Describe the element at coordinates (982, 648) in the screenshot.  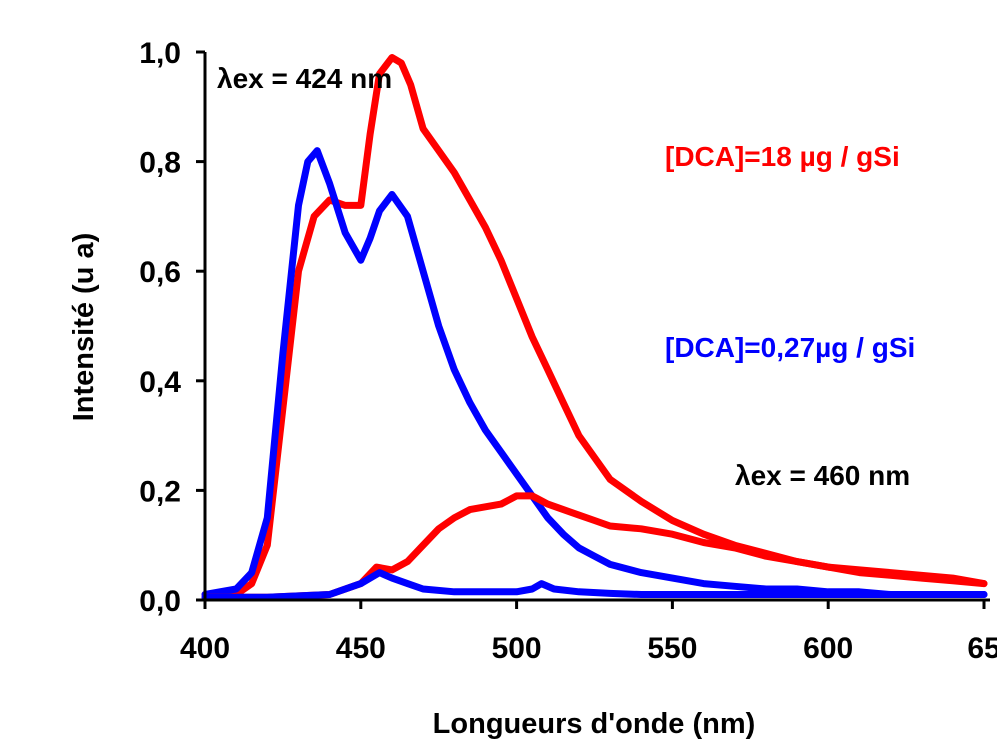
I see `x-tick-label: 65` at that location.